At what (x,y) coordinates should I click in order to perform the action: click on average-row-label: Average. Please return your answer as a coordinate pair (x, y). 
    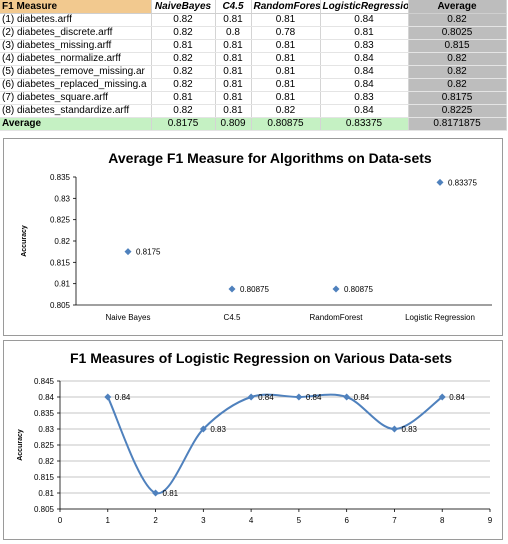
    Looking at the image, I should click on (76, 124).